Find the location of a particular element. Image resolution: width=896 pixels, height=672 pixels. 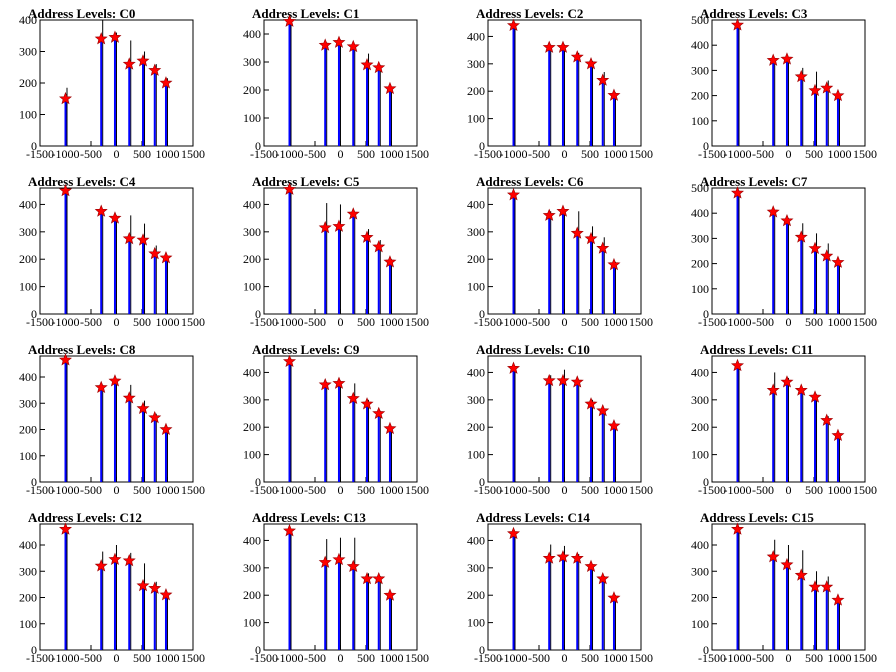

chart-title: Address Levels: C2 is located at coordinates (530, 13).